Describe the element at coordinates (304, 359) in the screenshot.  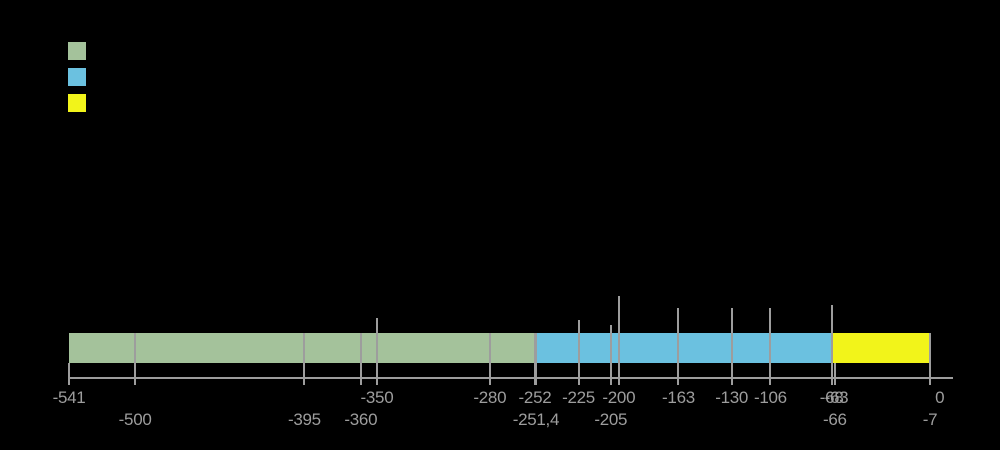
I see `tick-line--395` at that location.